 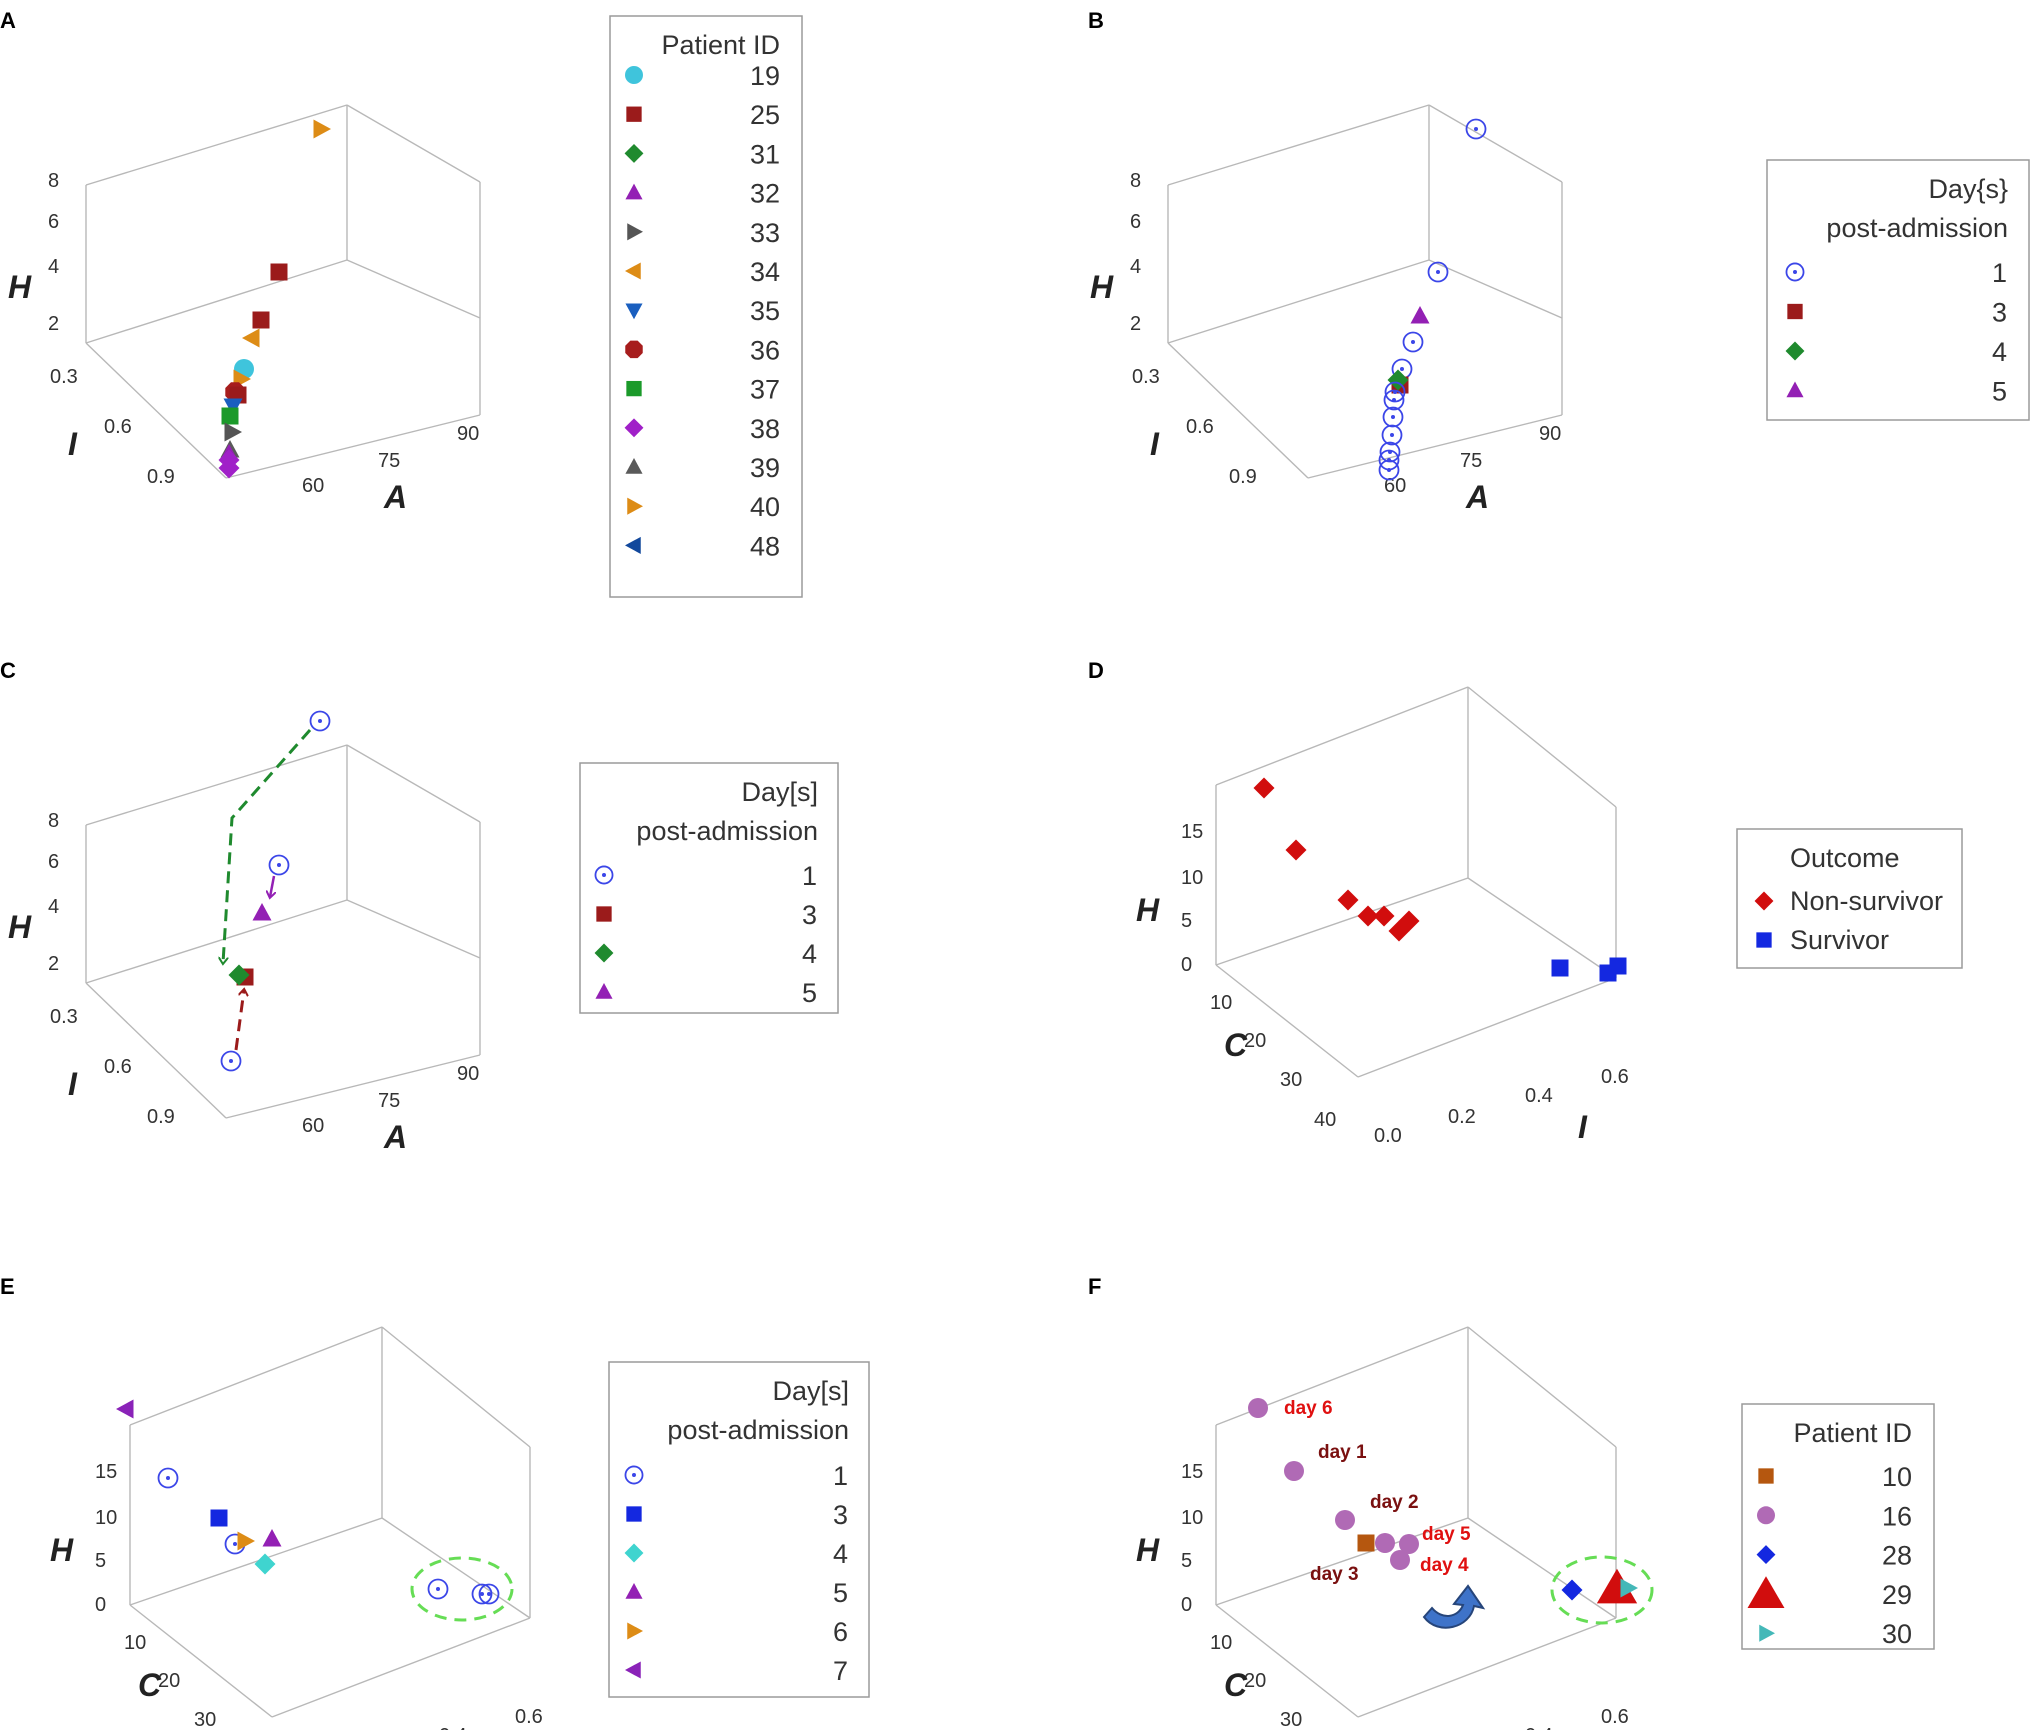 What do you see at coordinates (1308, 1408) in the screenshot?
I see `day-annotation: day 6` at bounding box center [1308, 1408].